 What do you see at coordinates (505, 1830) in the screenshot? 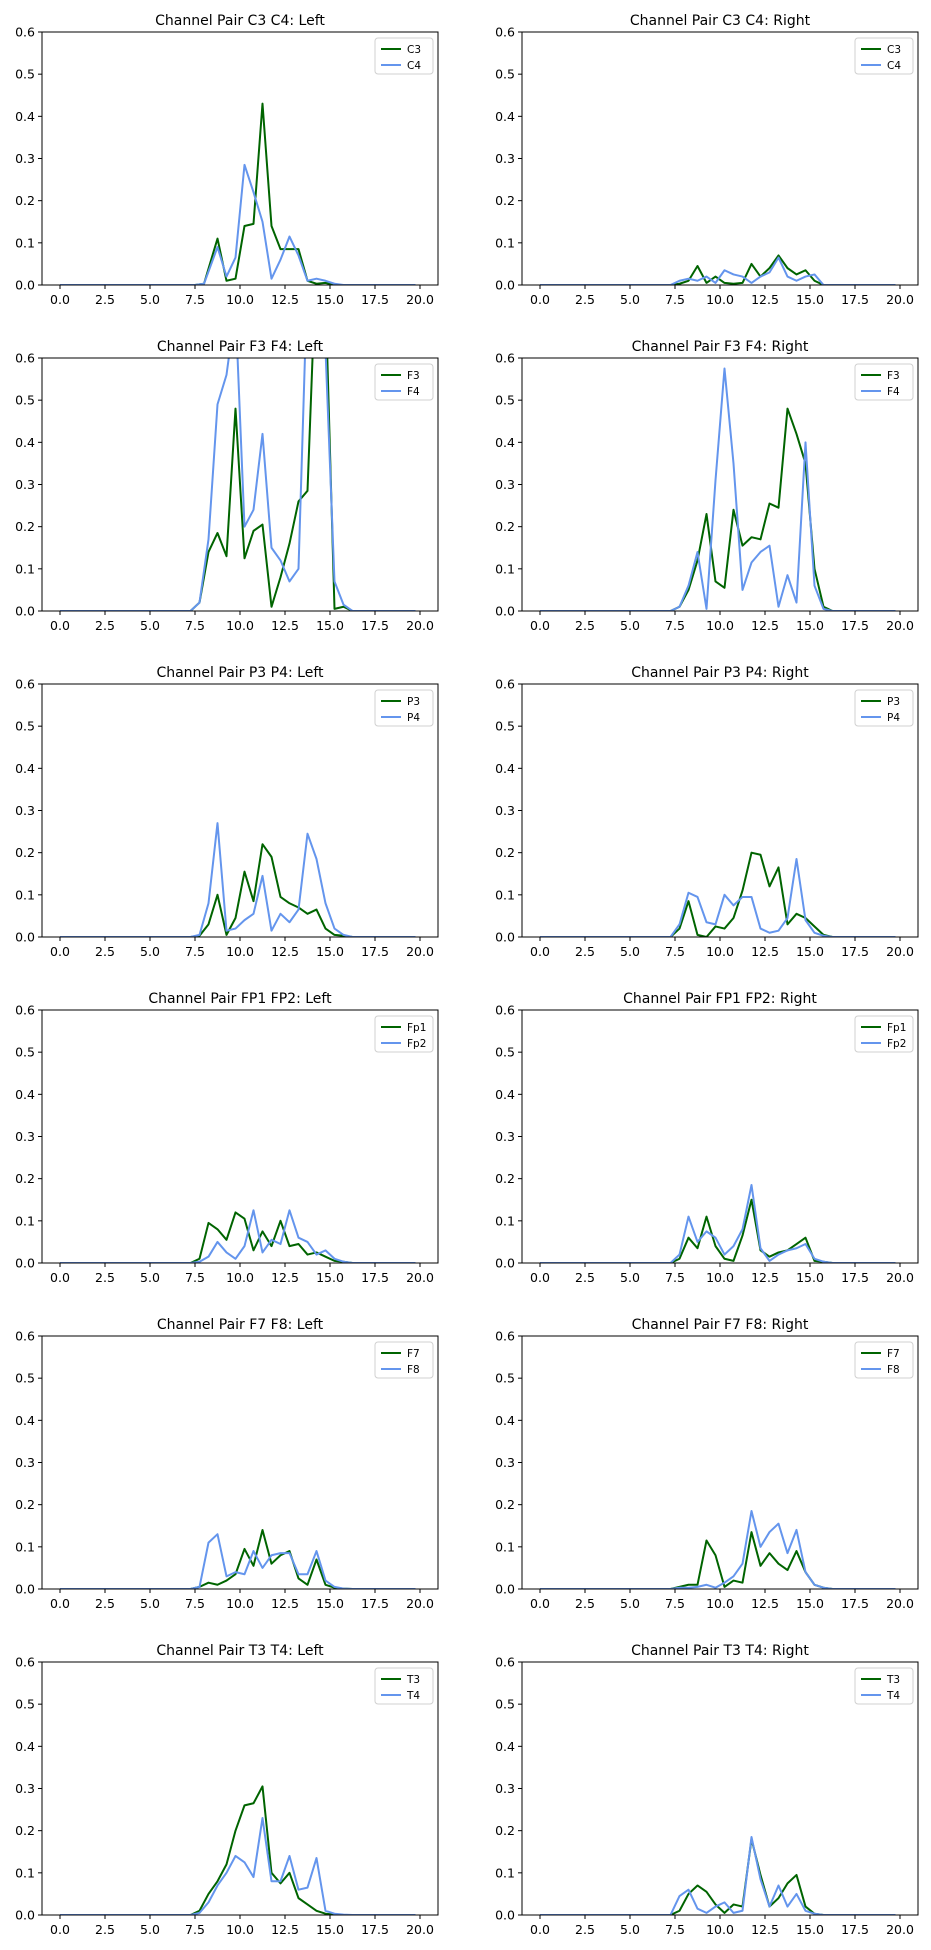
I see `chart-channel-pair-t3-t4-right-ytick-label: 0.2` at bounding box center [505, 1830].